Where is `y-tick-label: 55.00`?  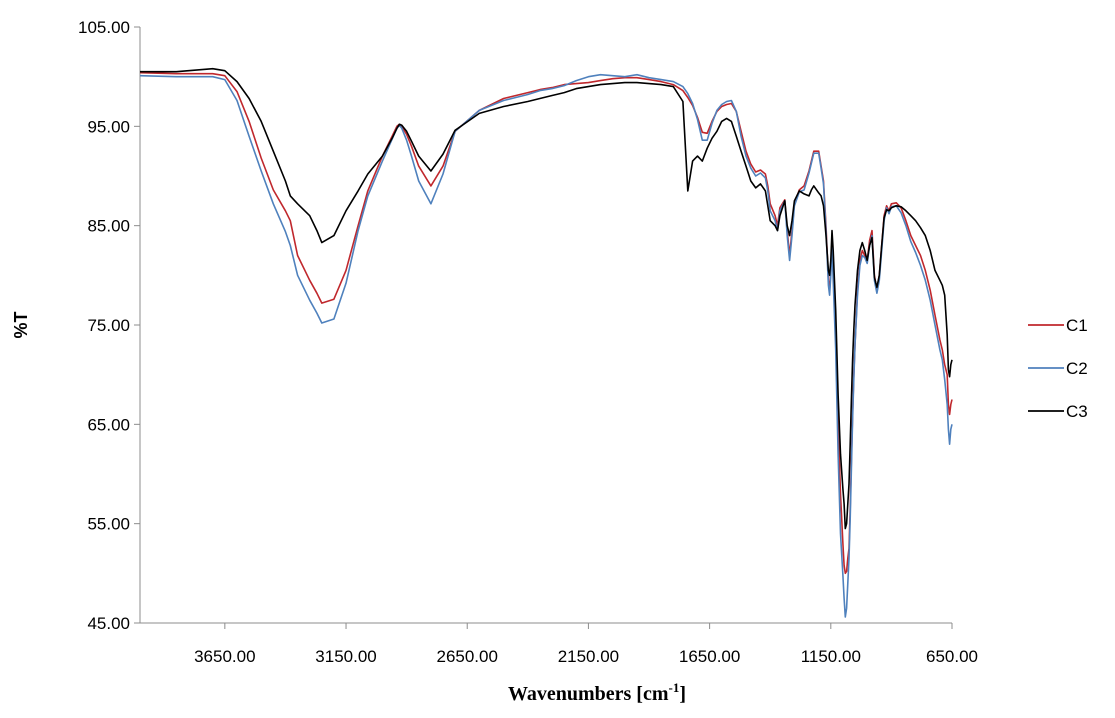 y-tick-label: 55.00 is located at coordinates (108, 524).